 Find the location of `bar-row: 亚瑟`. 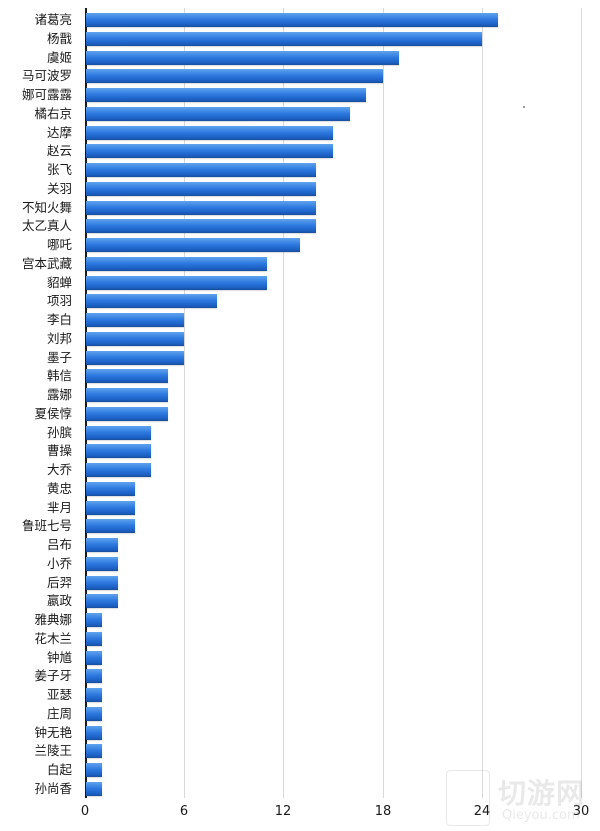

bar-row: 亚瑟 is located at coordinates (300, 695).